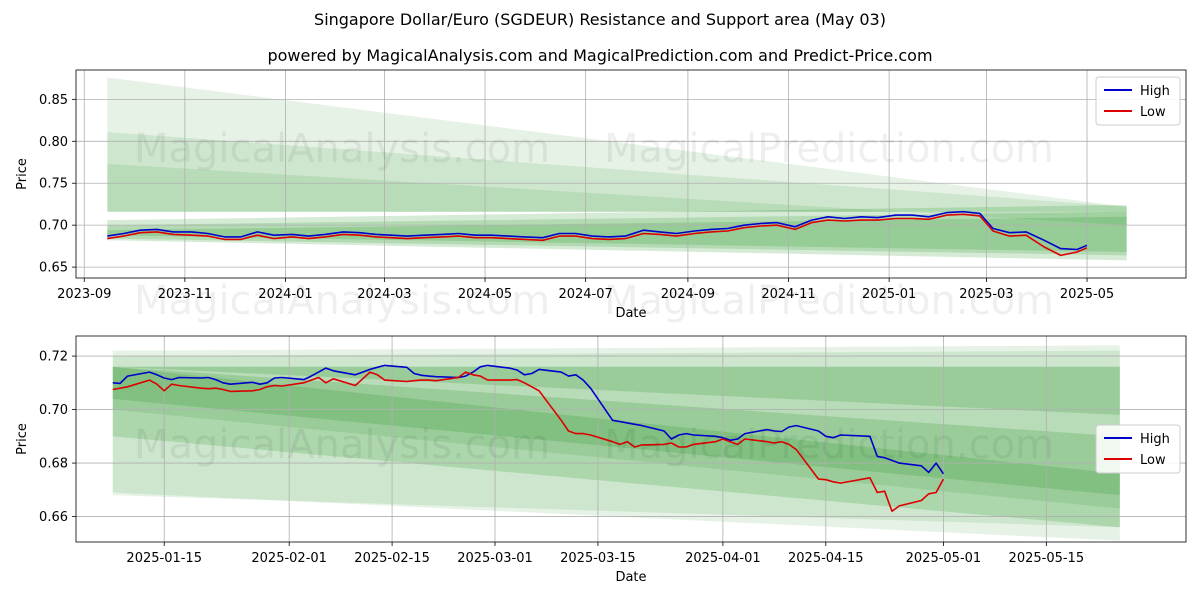  Describe the element at coordinates (889, 294) in the screenshot. I see `x-tick-label: 2025-01` at that location.